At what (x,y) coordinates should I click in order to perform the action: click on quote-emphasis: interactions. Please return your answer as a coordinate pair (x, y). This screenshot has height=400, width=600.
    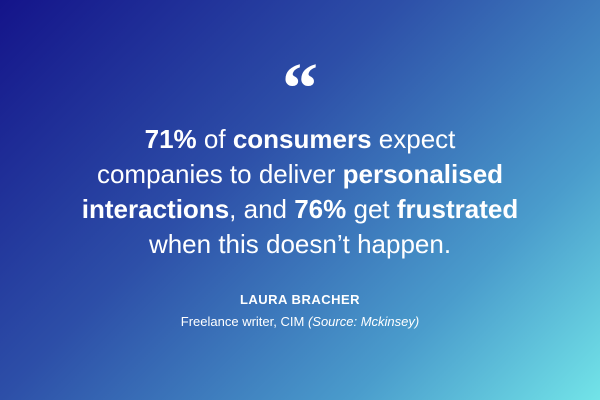
    Looking at the image, I should click on (155, 209).